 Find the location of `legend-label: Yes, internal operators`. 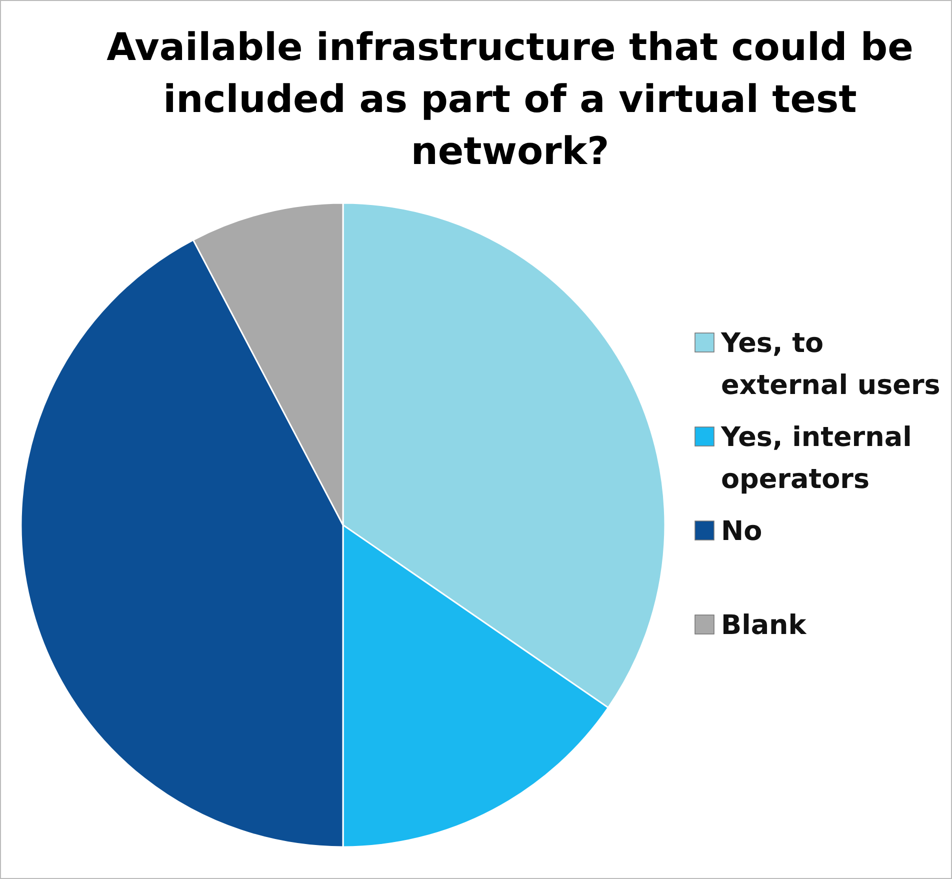

legend-label: Yes, internal operators is located at coordinates (816, 458).